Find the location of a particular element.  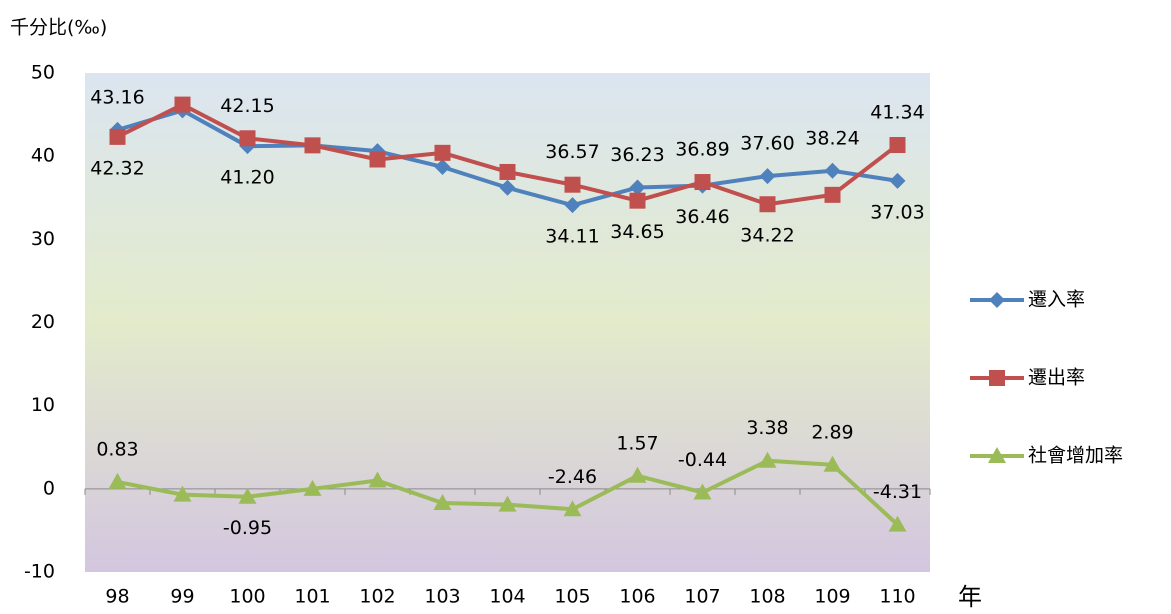

data-label: 36.89 is located at coordinates (702, 150).